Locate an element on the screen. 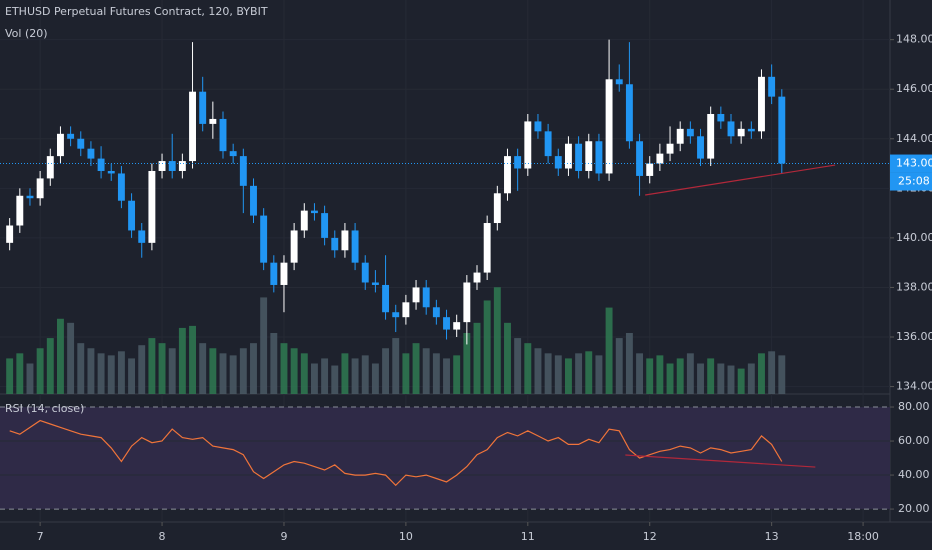 This screenshot has height=550, width=932. x-tick-label: 18:00 is located at coordinates (863, 536).